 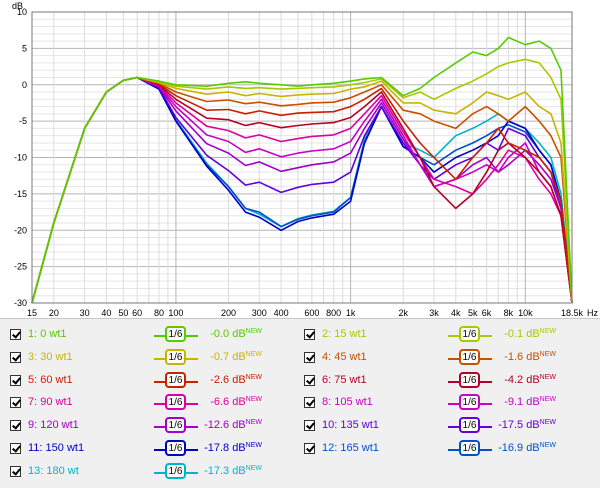 I want to click on legend-value: -17.3 dBNEW, so click(x=232, y=471).